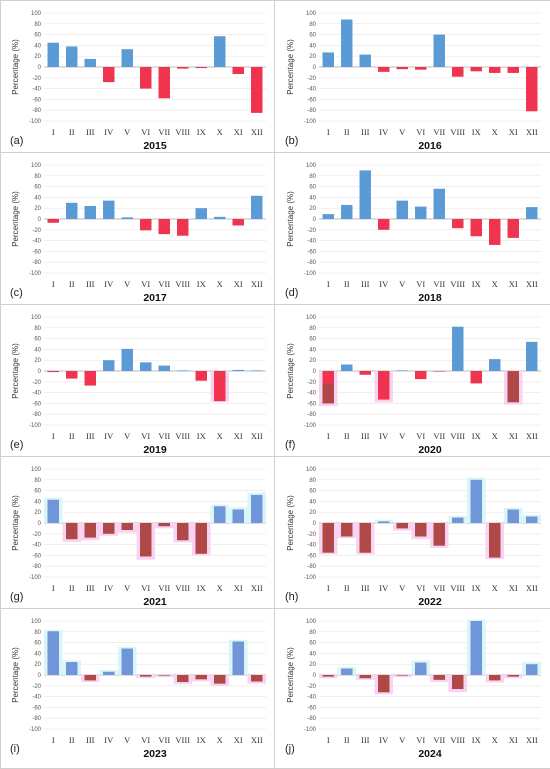 The height and width of the screenshot is (769, 550). What do you see at coordinates (328, 393) in the screenshot?
I see `bar-overlay` at bounding box center [328, 393].